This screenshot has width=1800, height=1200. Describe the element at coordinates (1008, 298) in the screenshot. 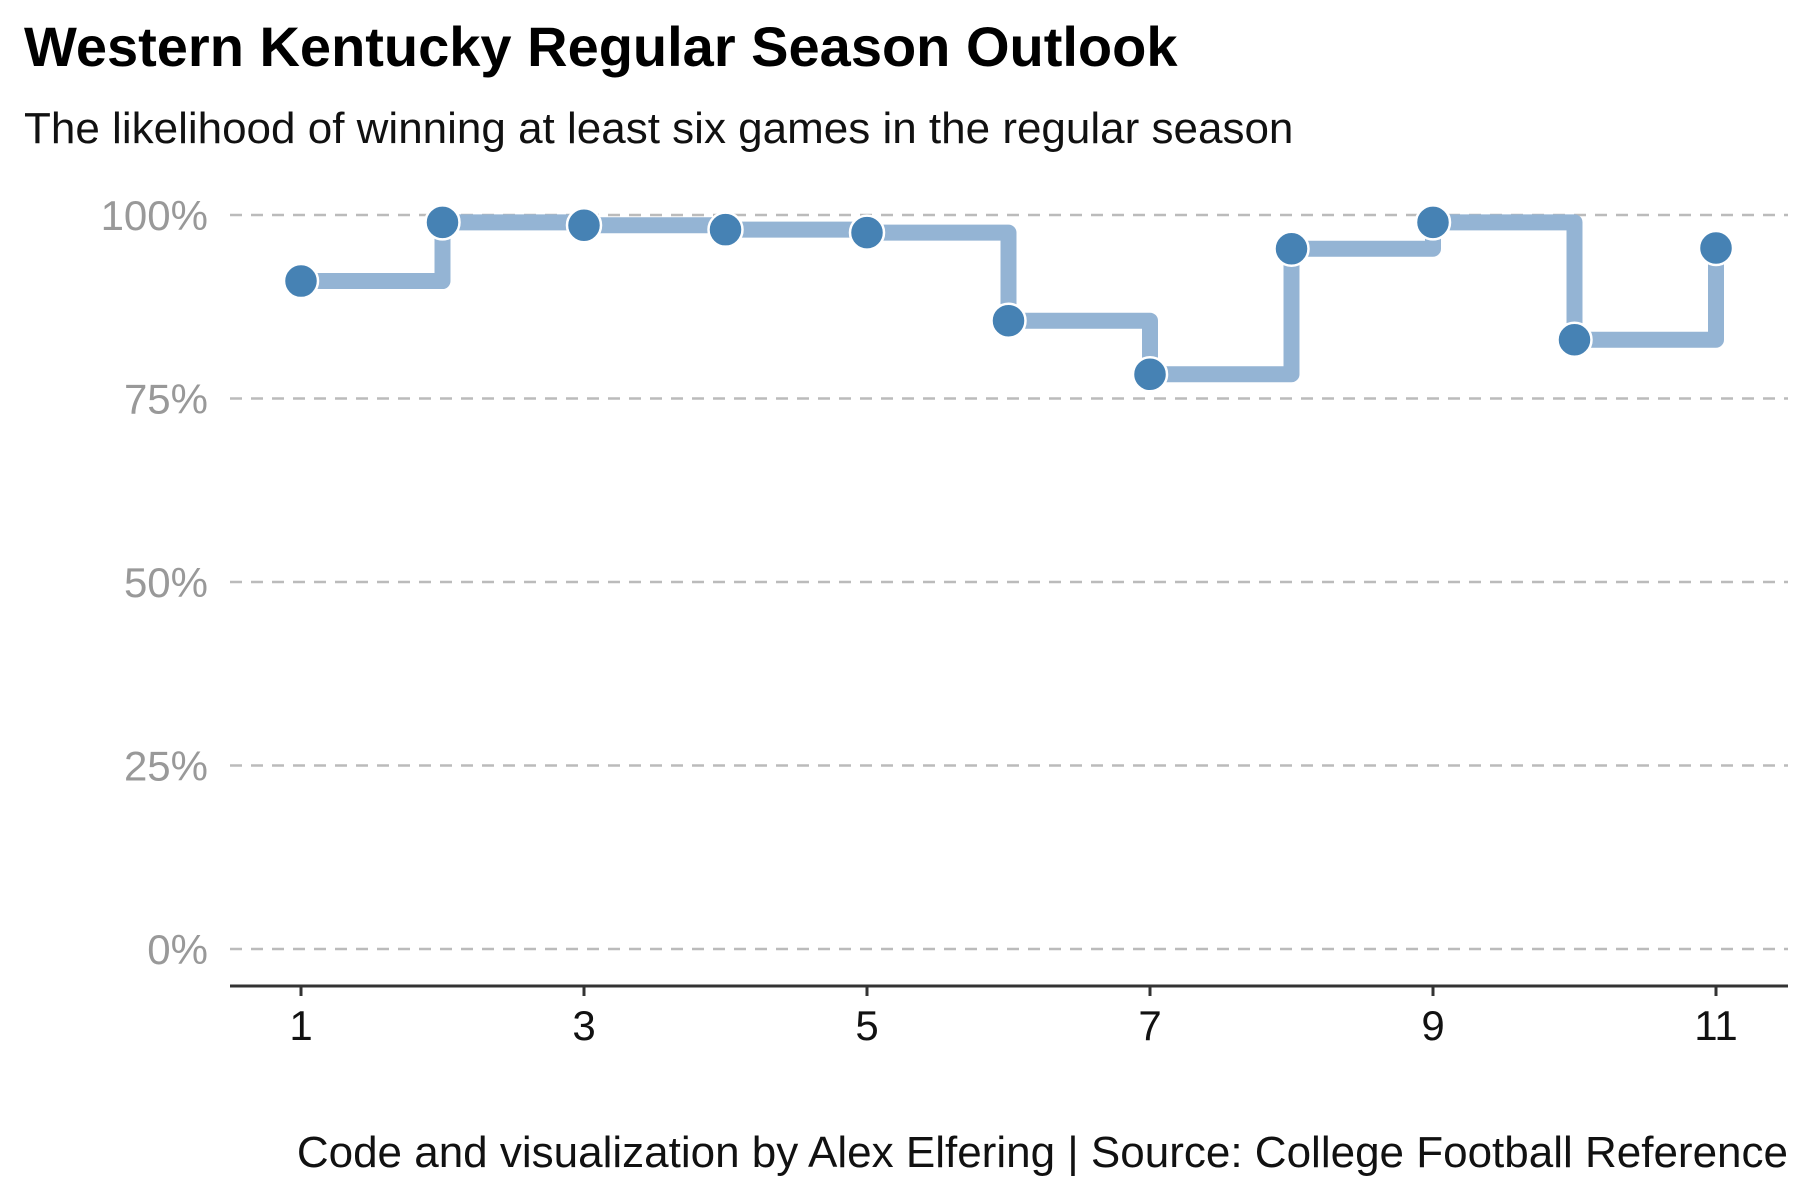

I see `step-line` at that location.